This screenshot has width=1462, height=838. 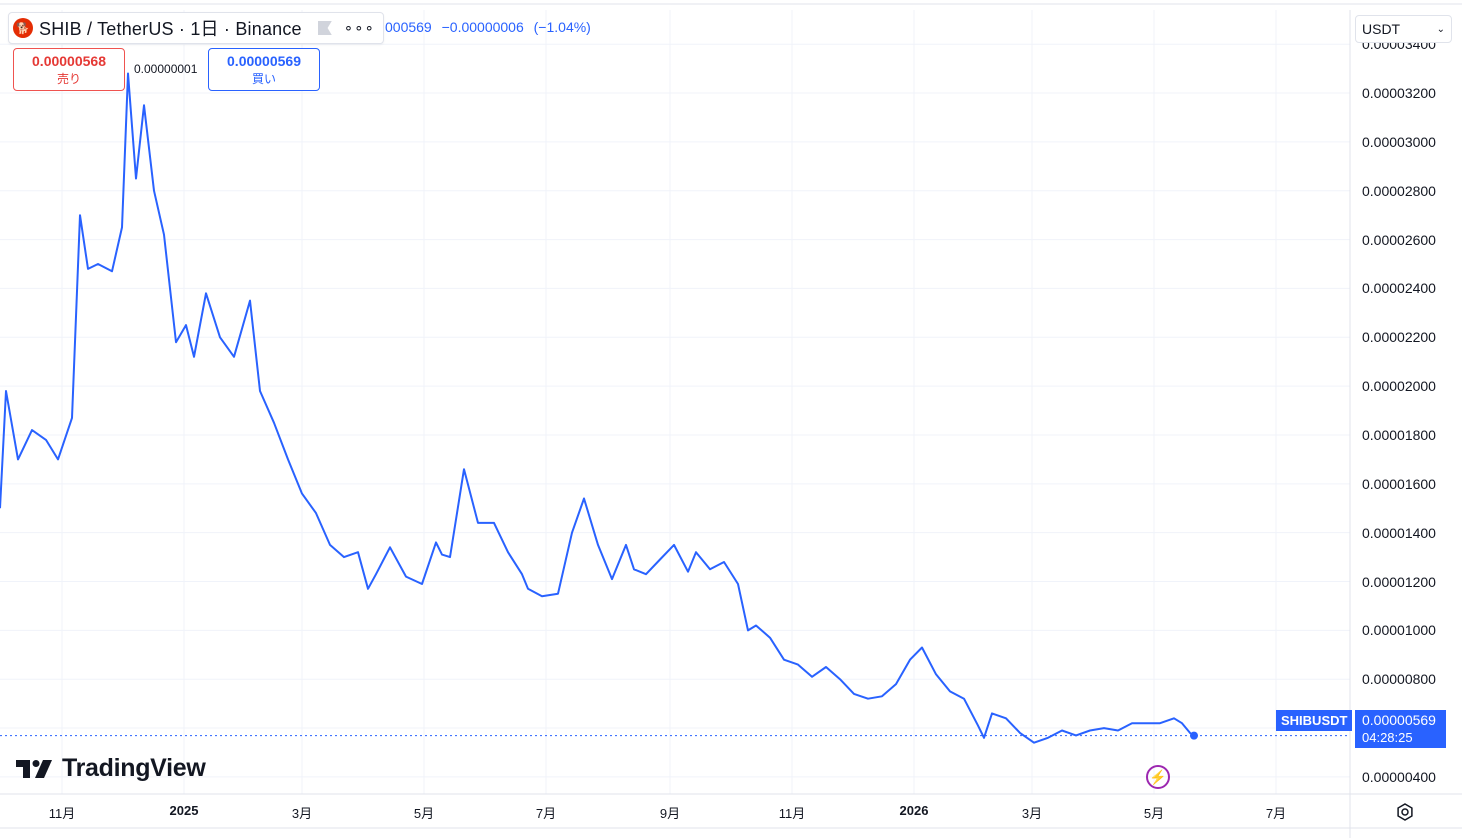 I want to click on buy-price: 0.00000569, so click(x=264, y=60).